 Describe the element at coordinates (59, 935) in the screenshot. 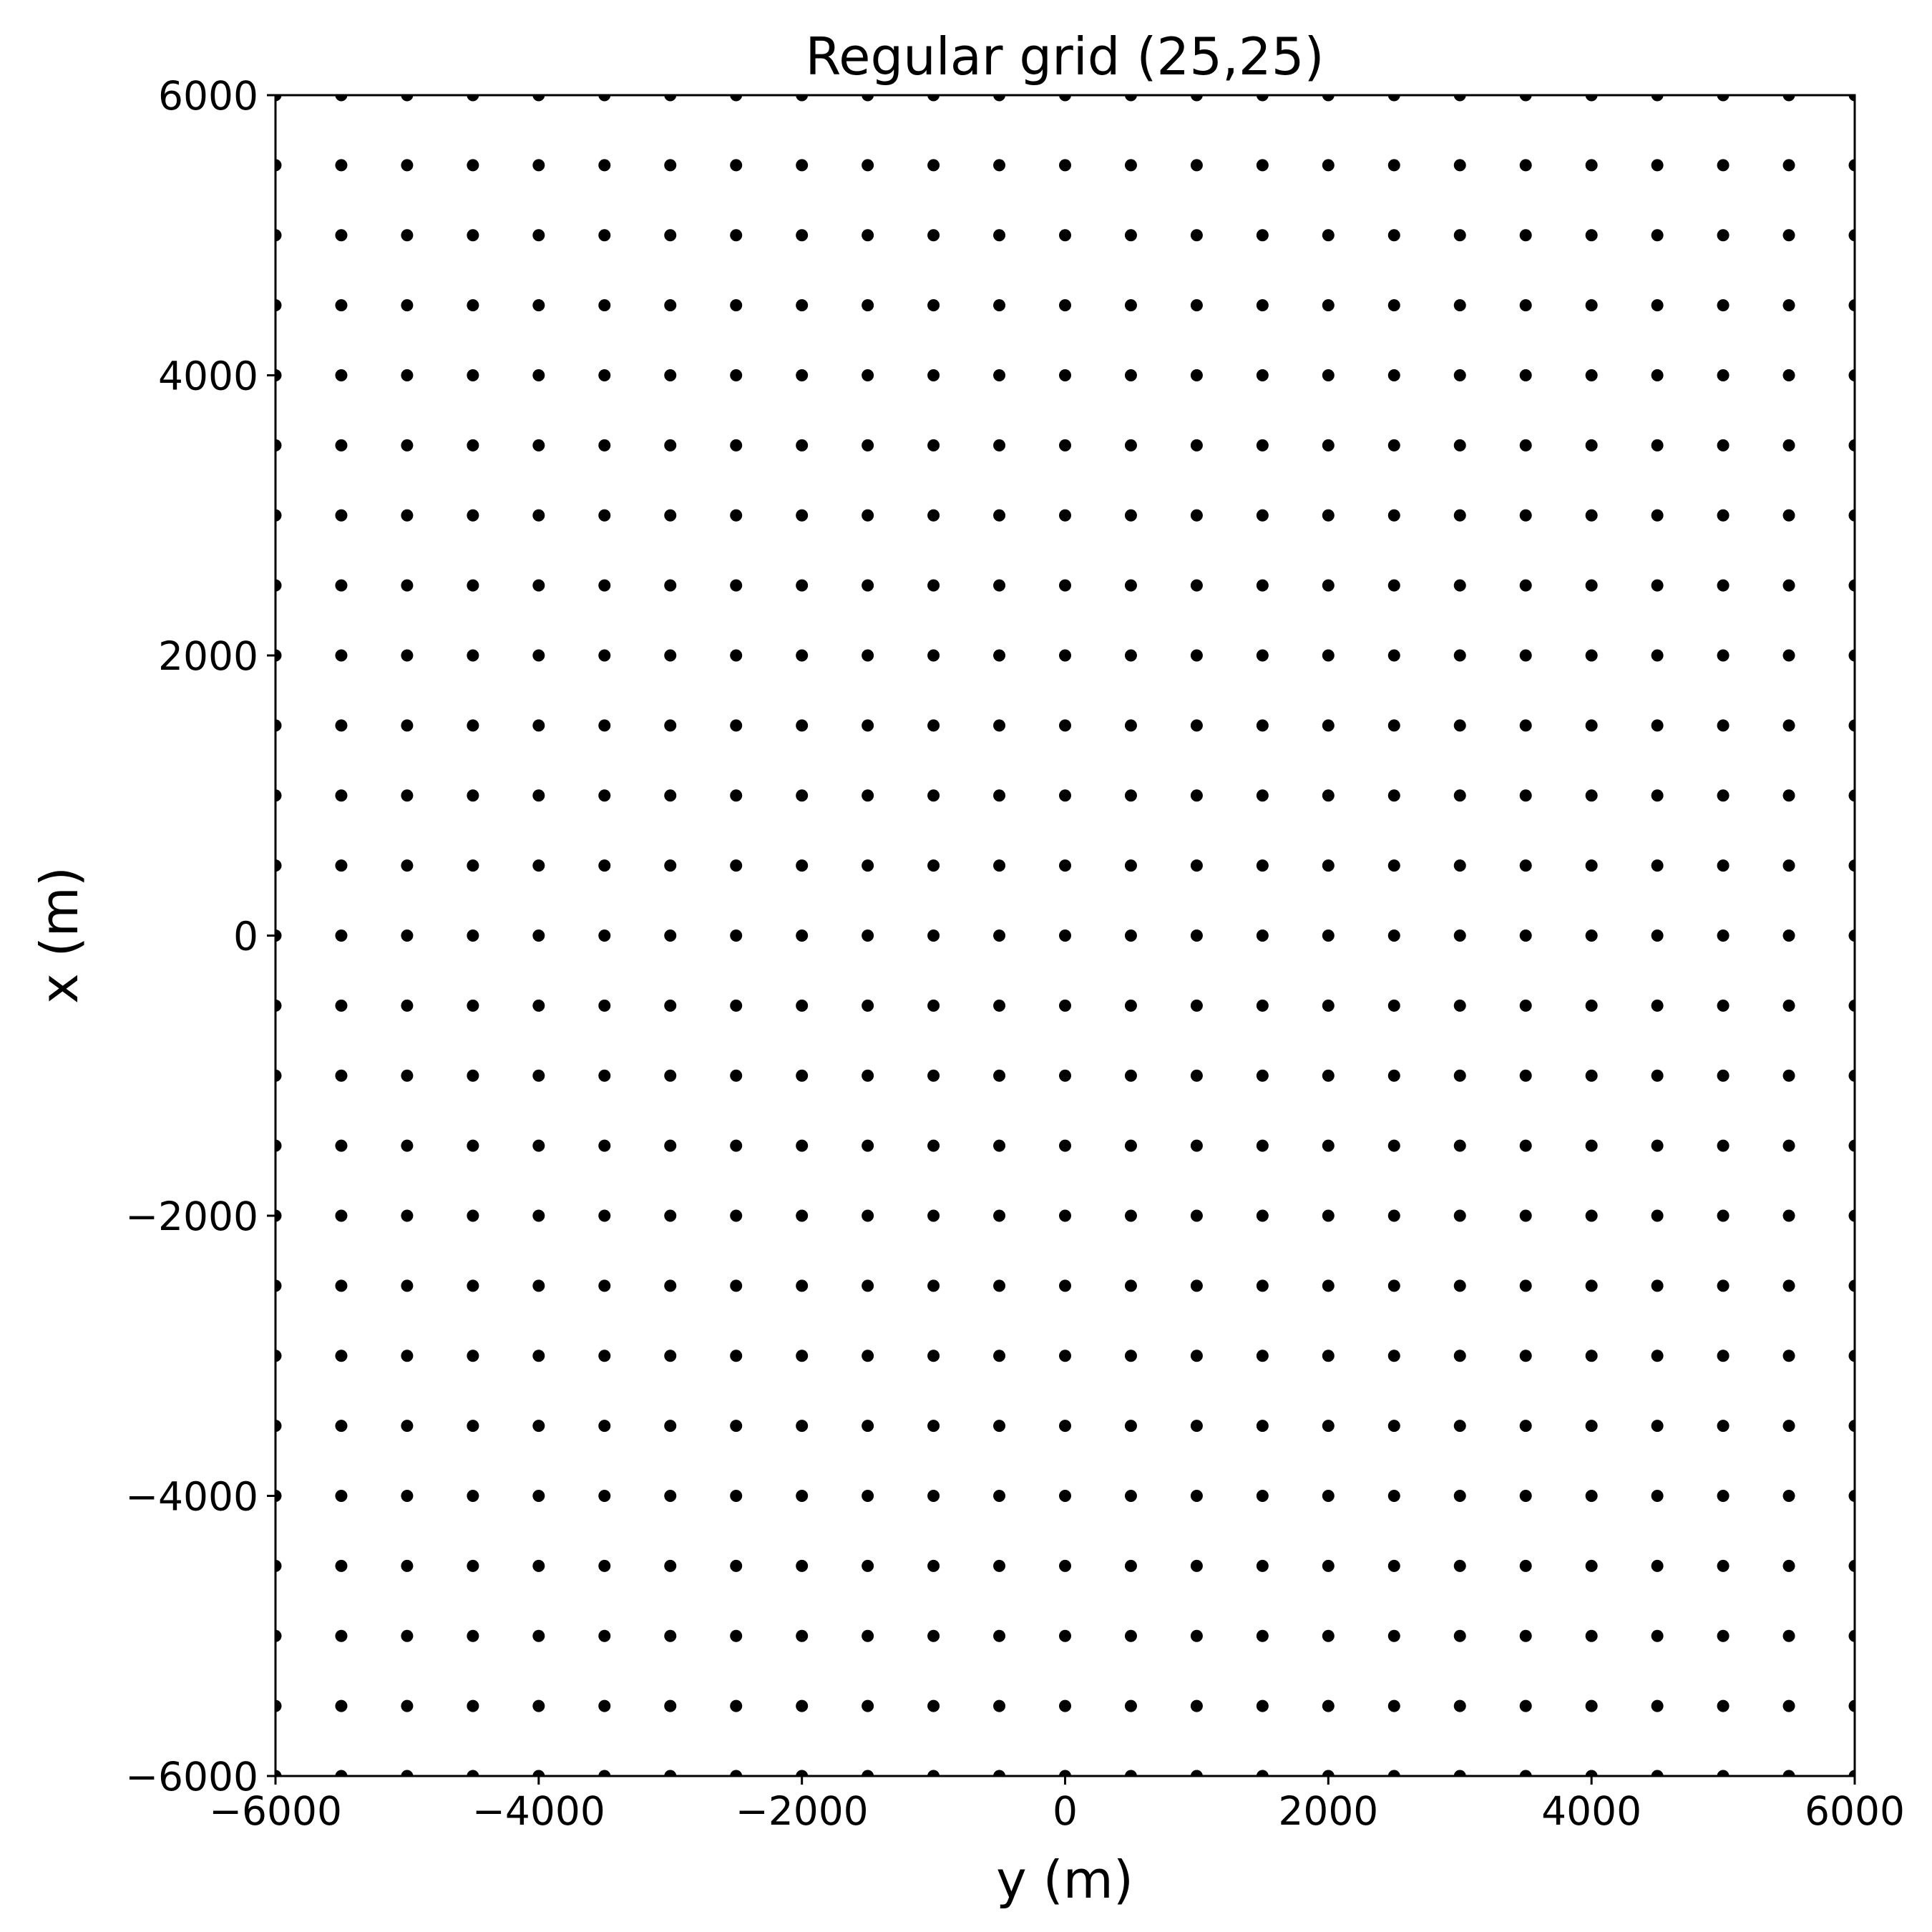

I see `y-axis-label: x (m)` at that location.